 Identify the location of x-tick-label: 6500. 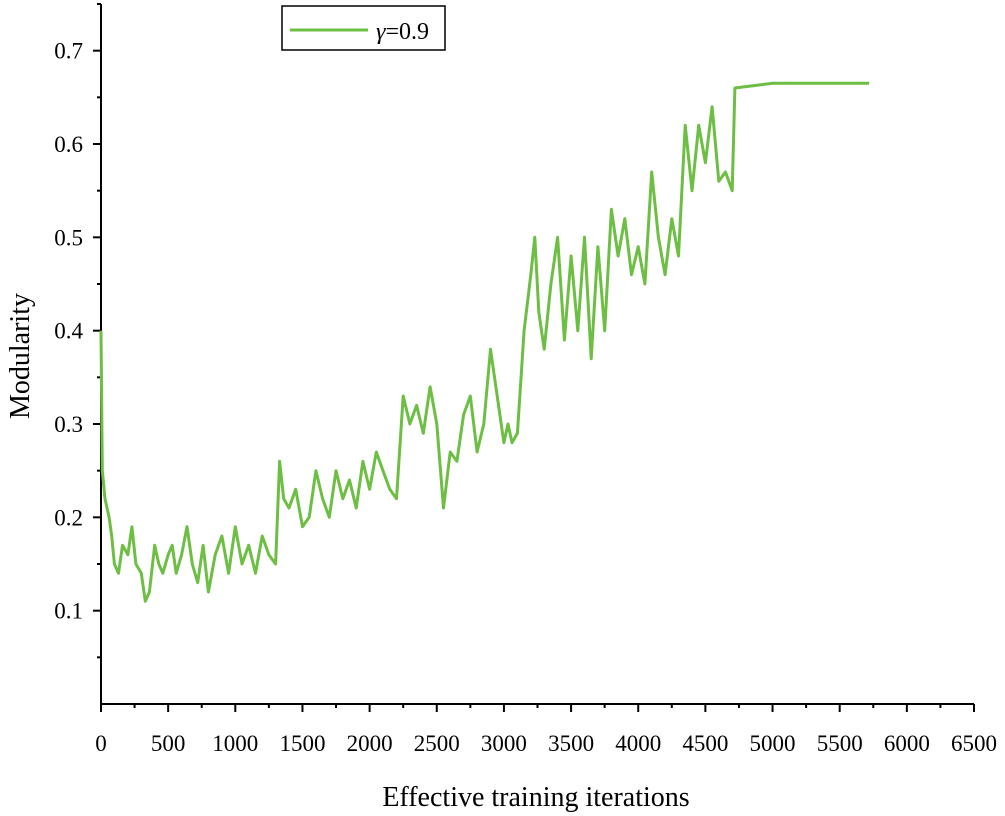
(974, 743).